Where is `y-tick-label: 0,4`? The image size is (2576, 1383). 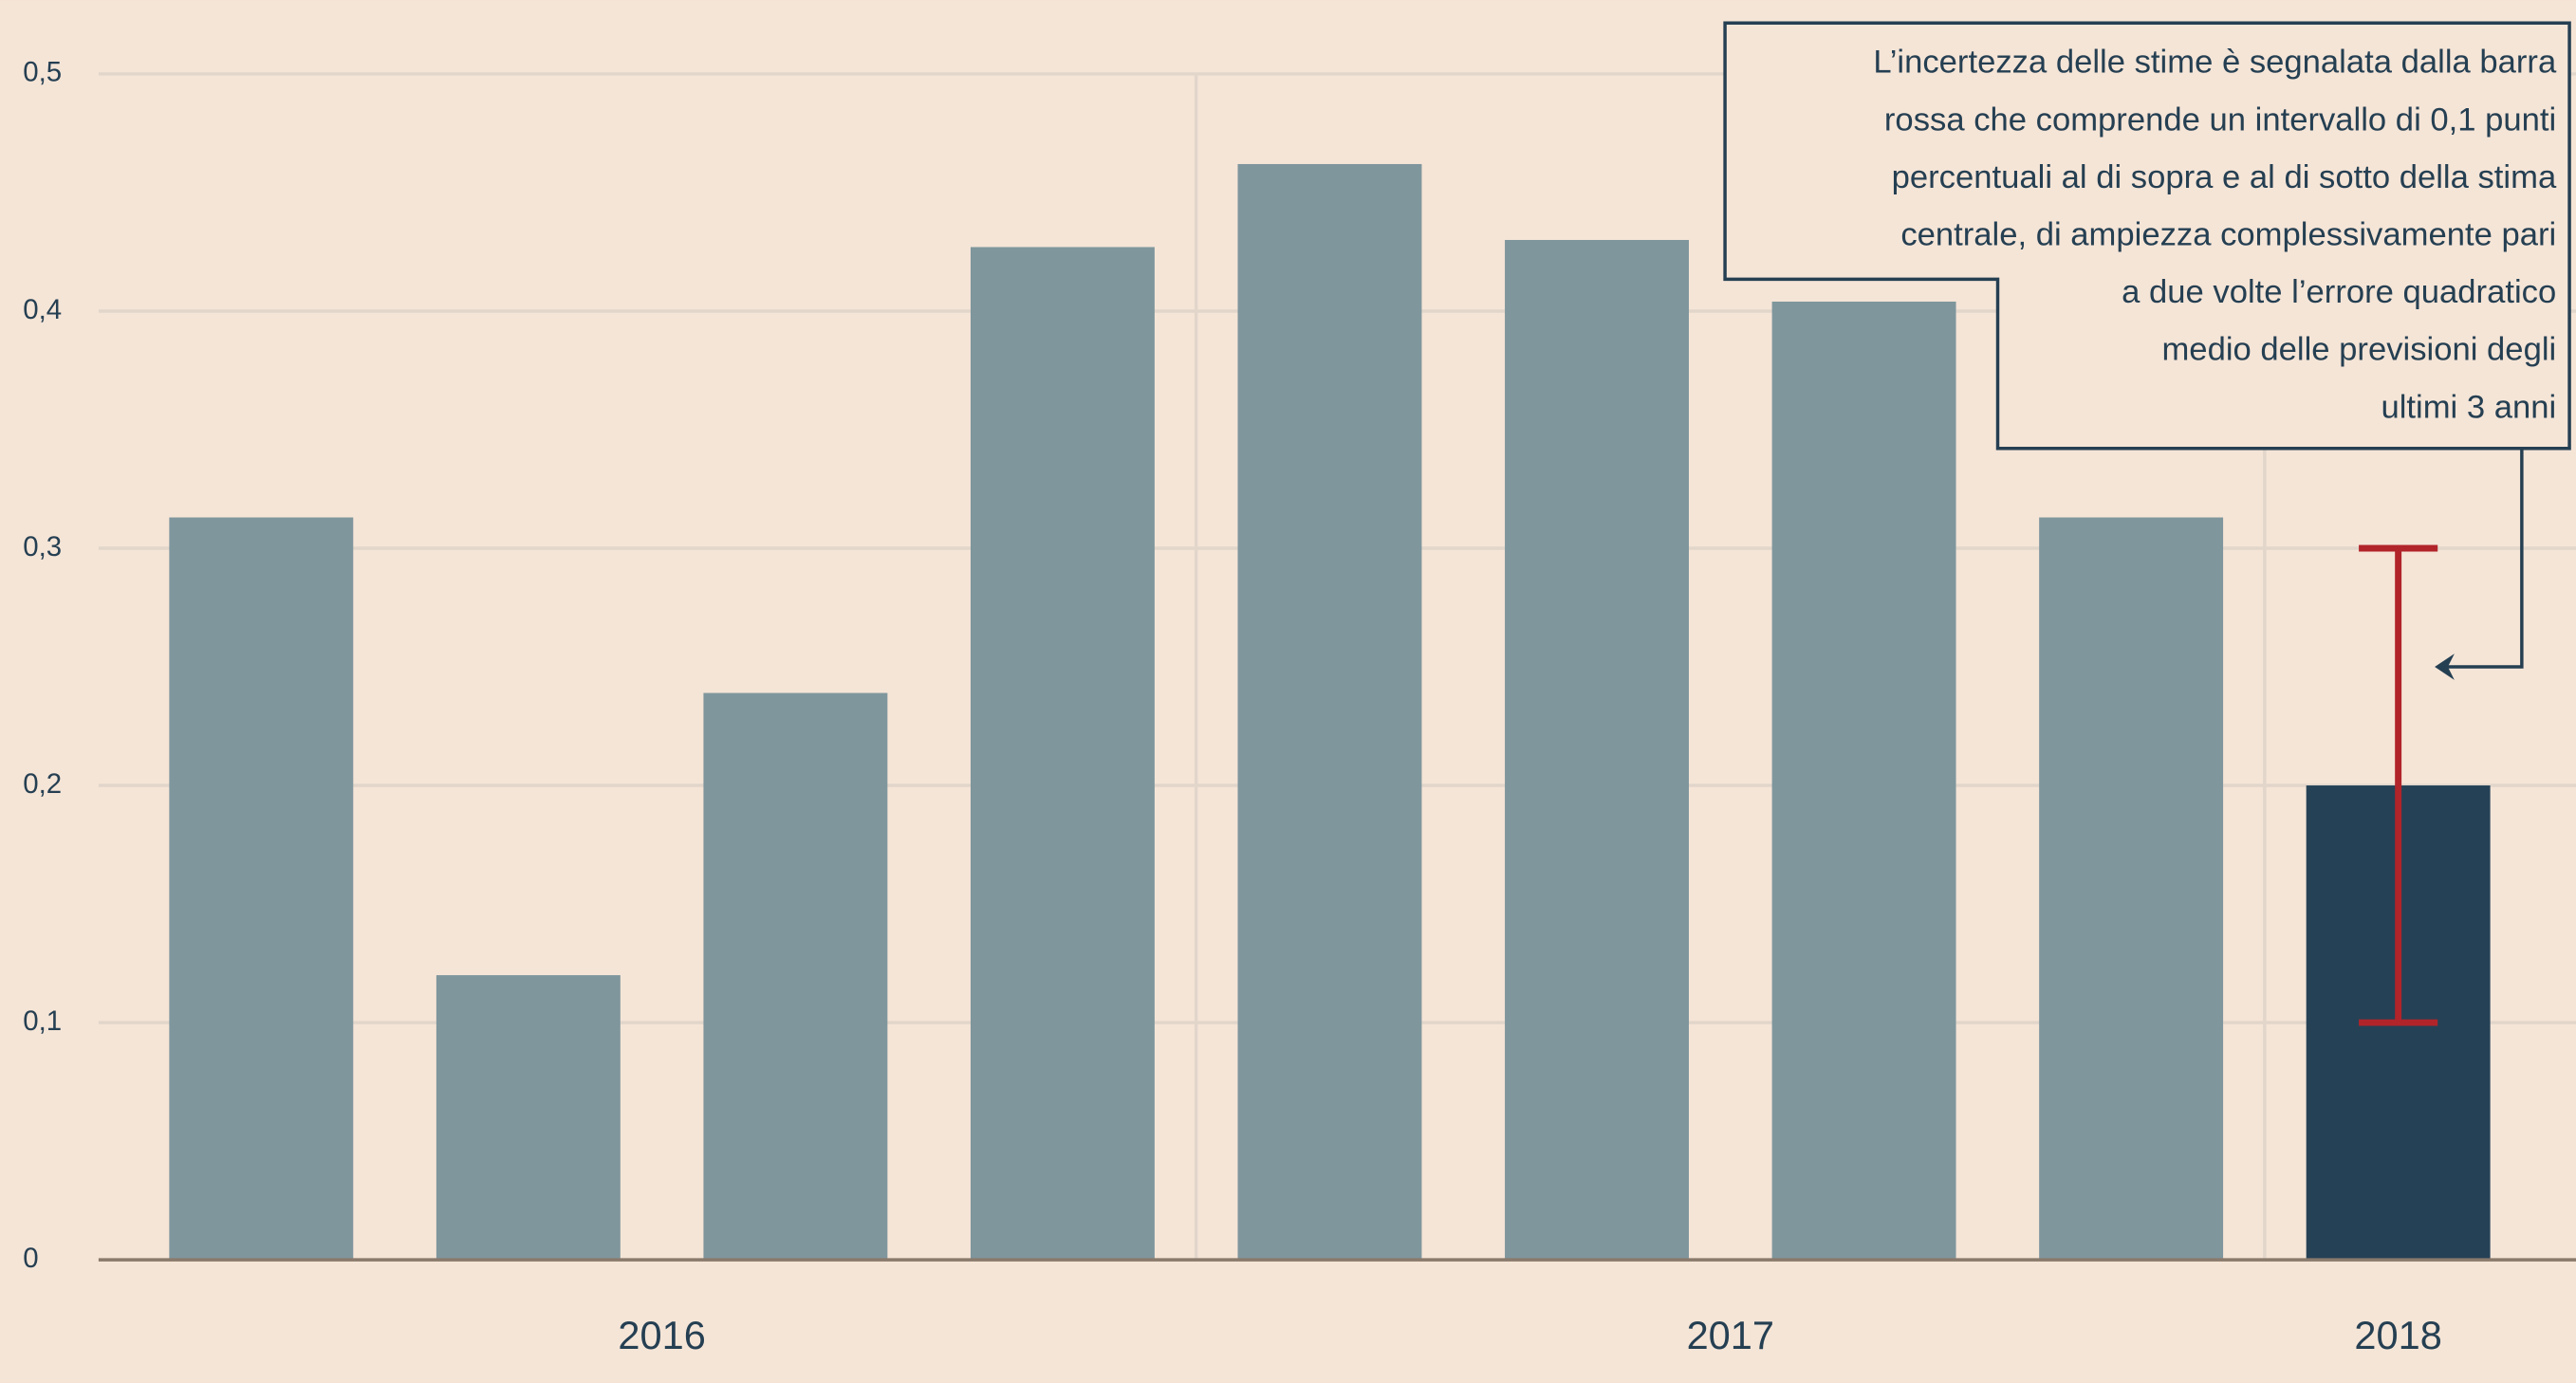
y-tick-label: 0,4 is located at coordinates (42, 309).